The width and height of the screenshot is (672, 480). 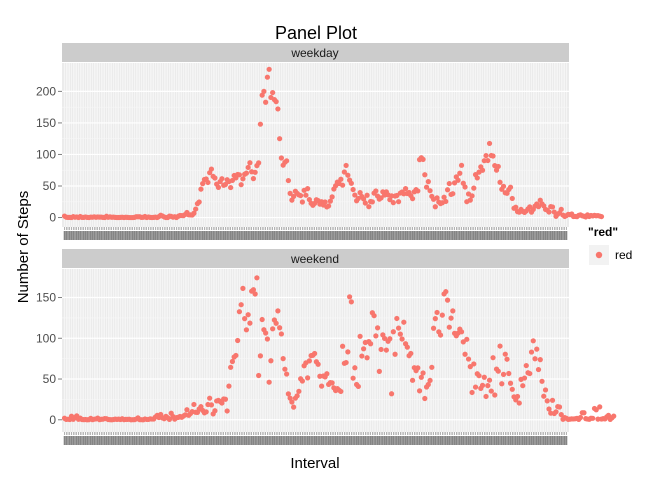 I want to click on panel-weekday-x-axis, so click(x=315, y=233).